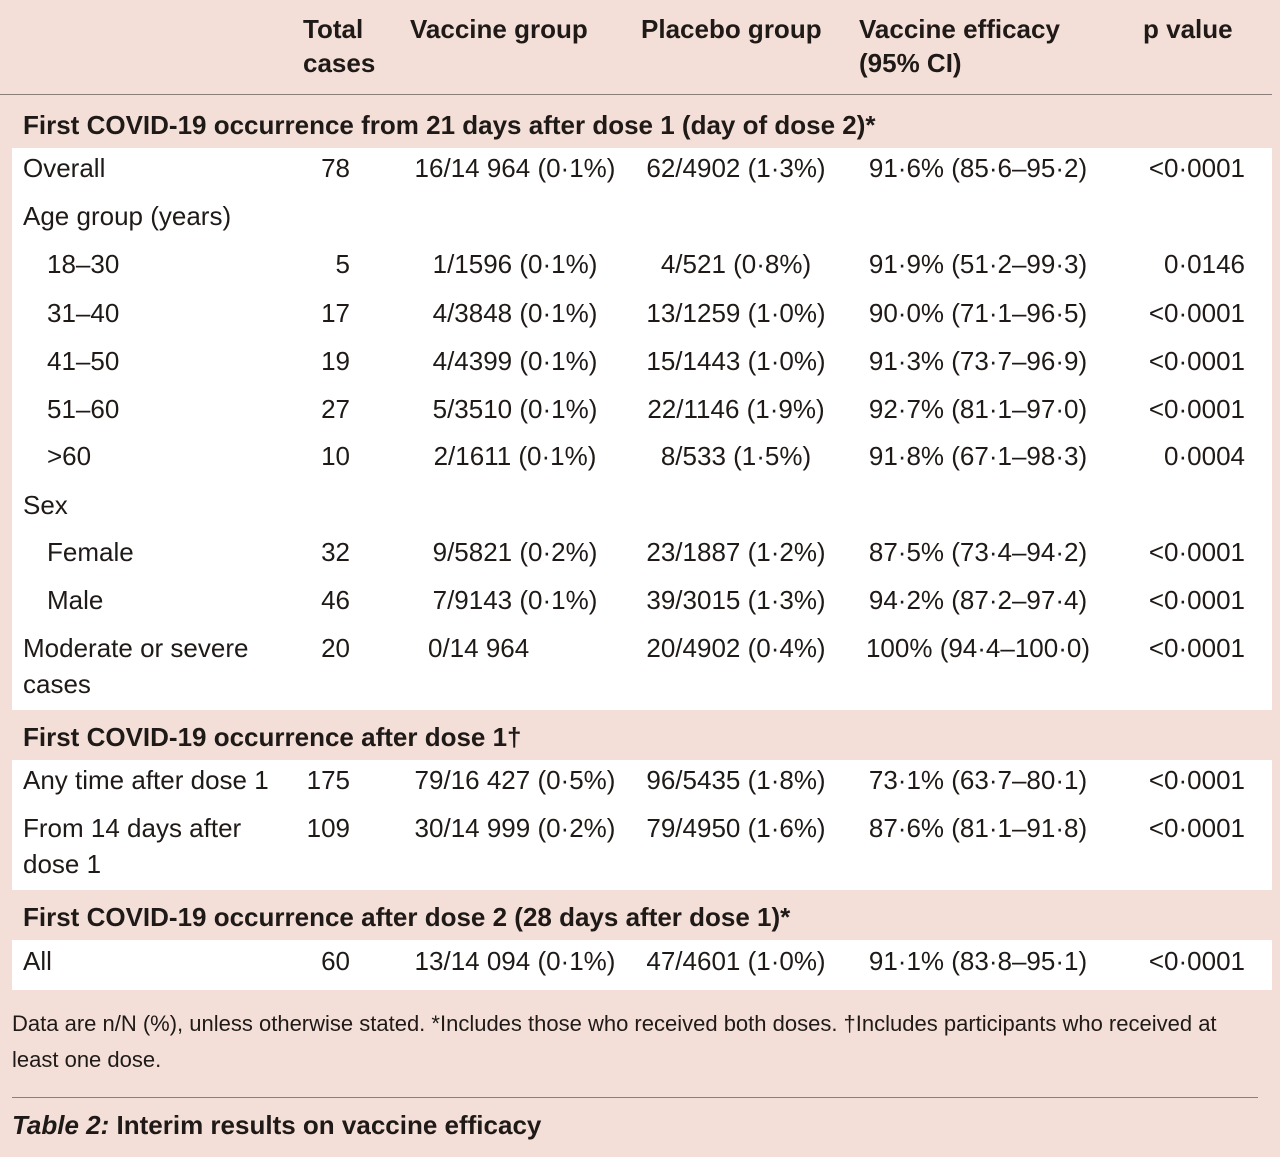  Describe the element at coordinates (515, 456) in the screenshot. I see `vaccine-cell: 2/1611 (0·1%)` at that location.